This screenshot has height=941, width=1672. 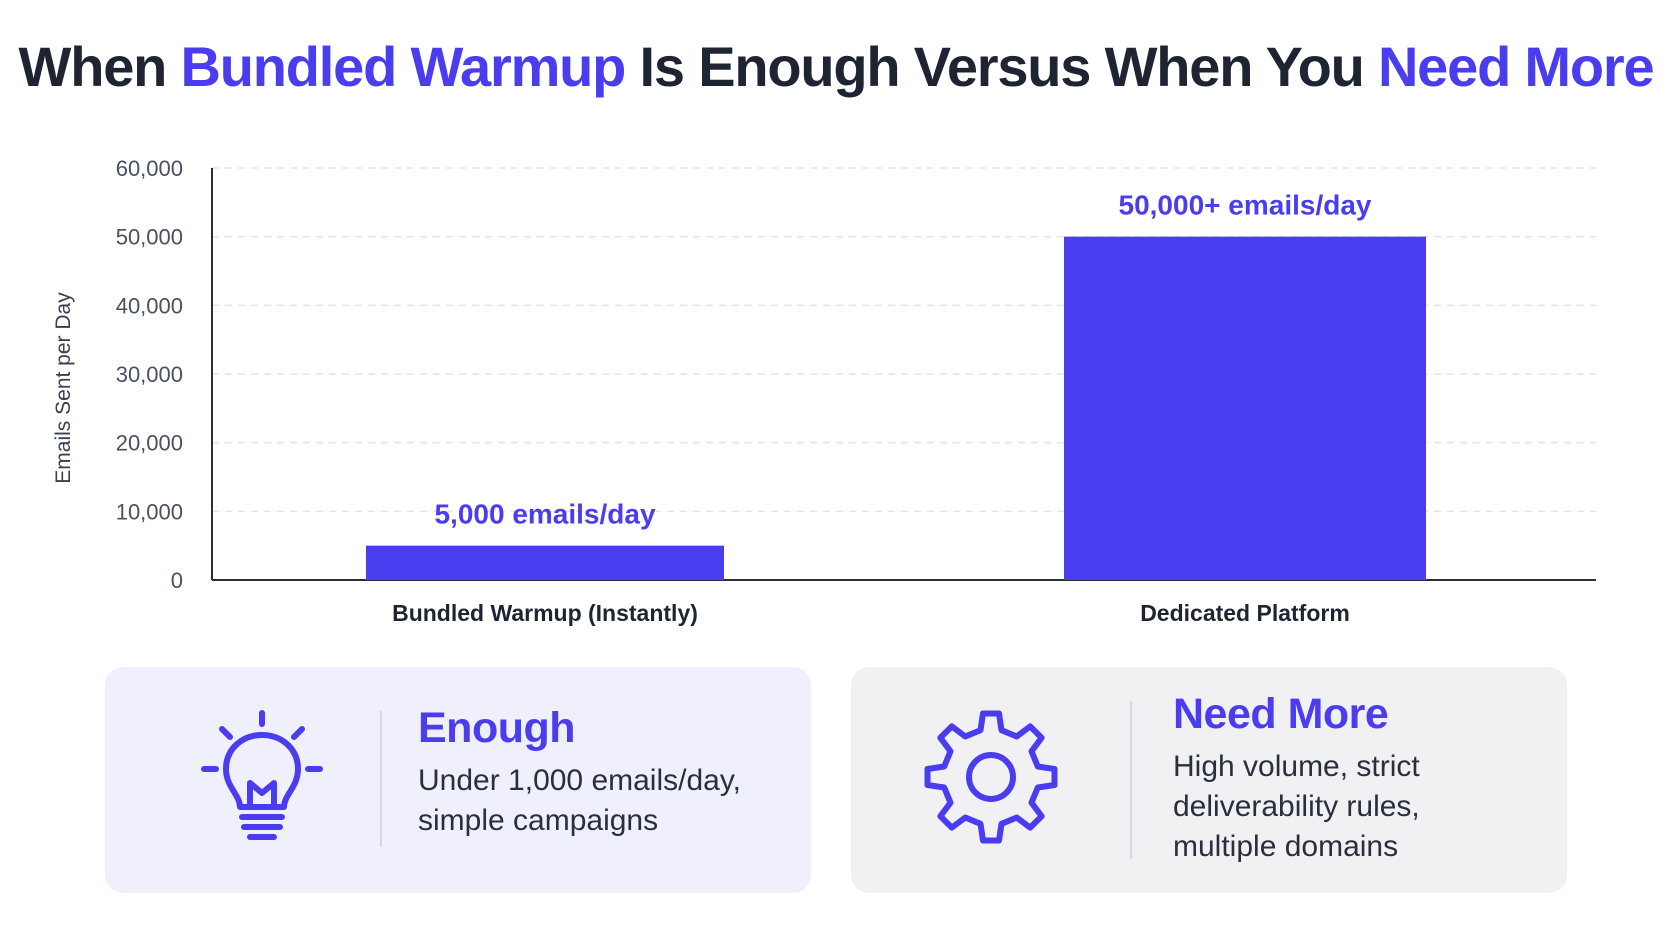 I want to click on title-part-1: When, so click(x=99, y=66).